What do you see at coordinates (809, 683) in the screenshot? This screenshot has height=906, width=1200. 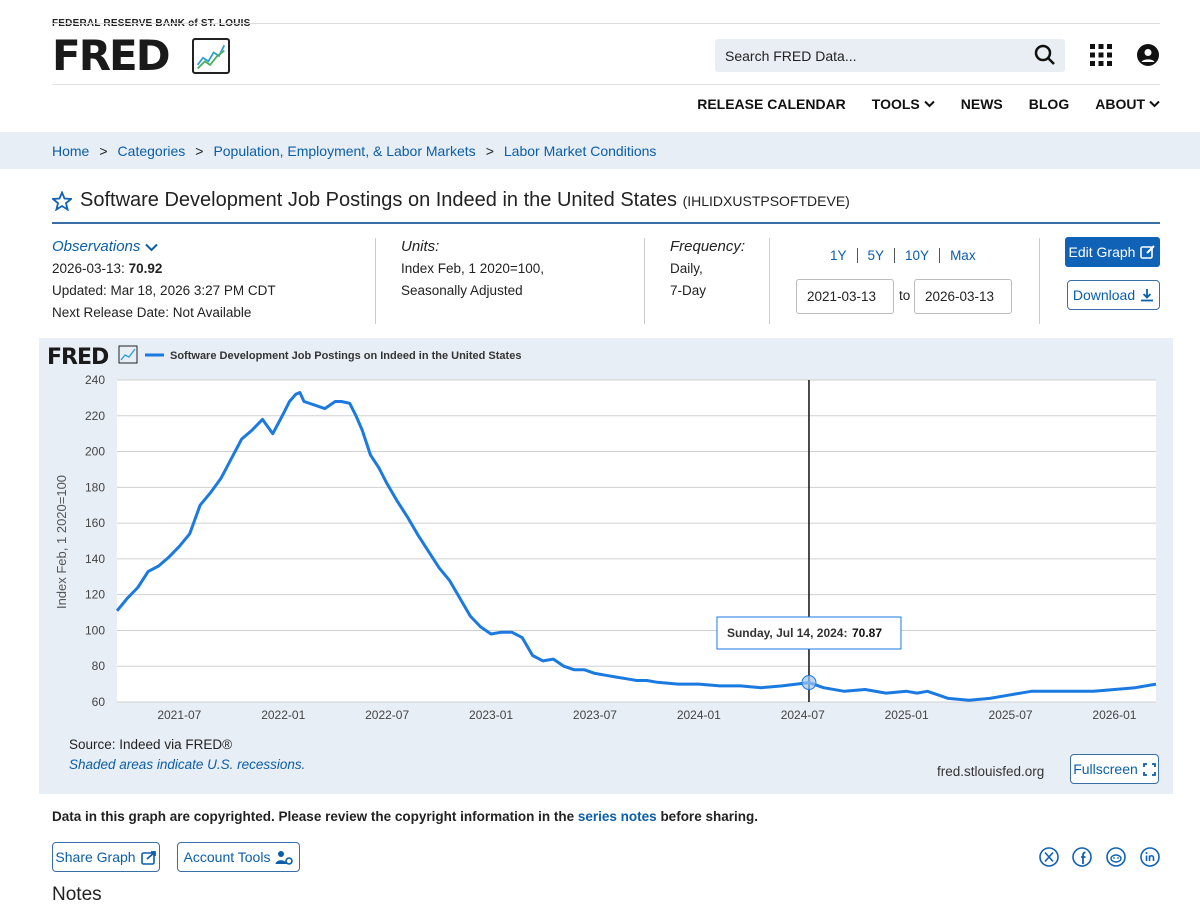 I see `hover-point` at bounding box center [809, 683].